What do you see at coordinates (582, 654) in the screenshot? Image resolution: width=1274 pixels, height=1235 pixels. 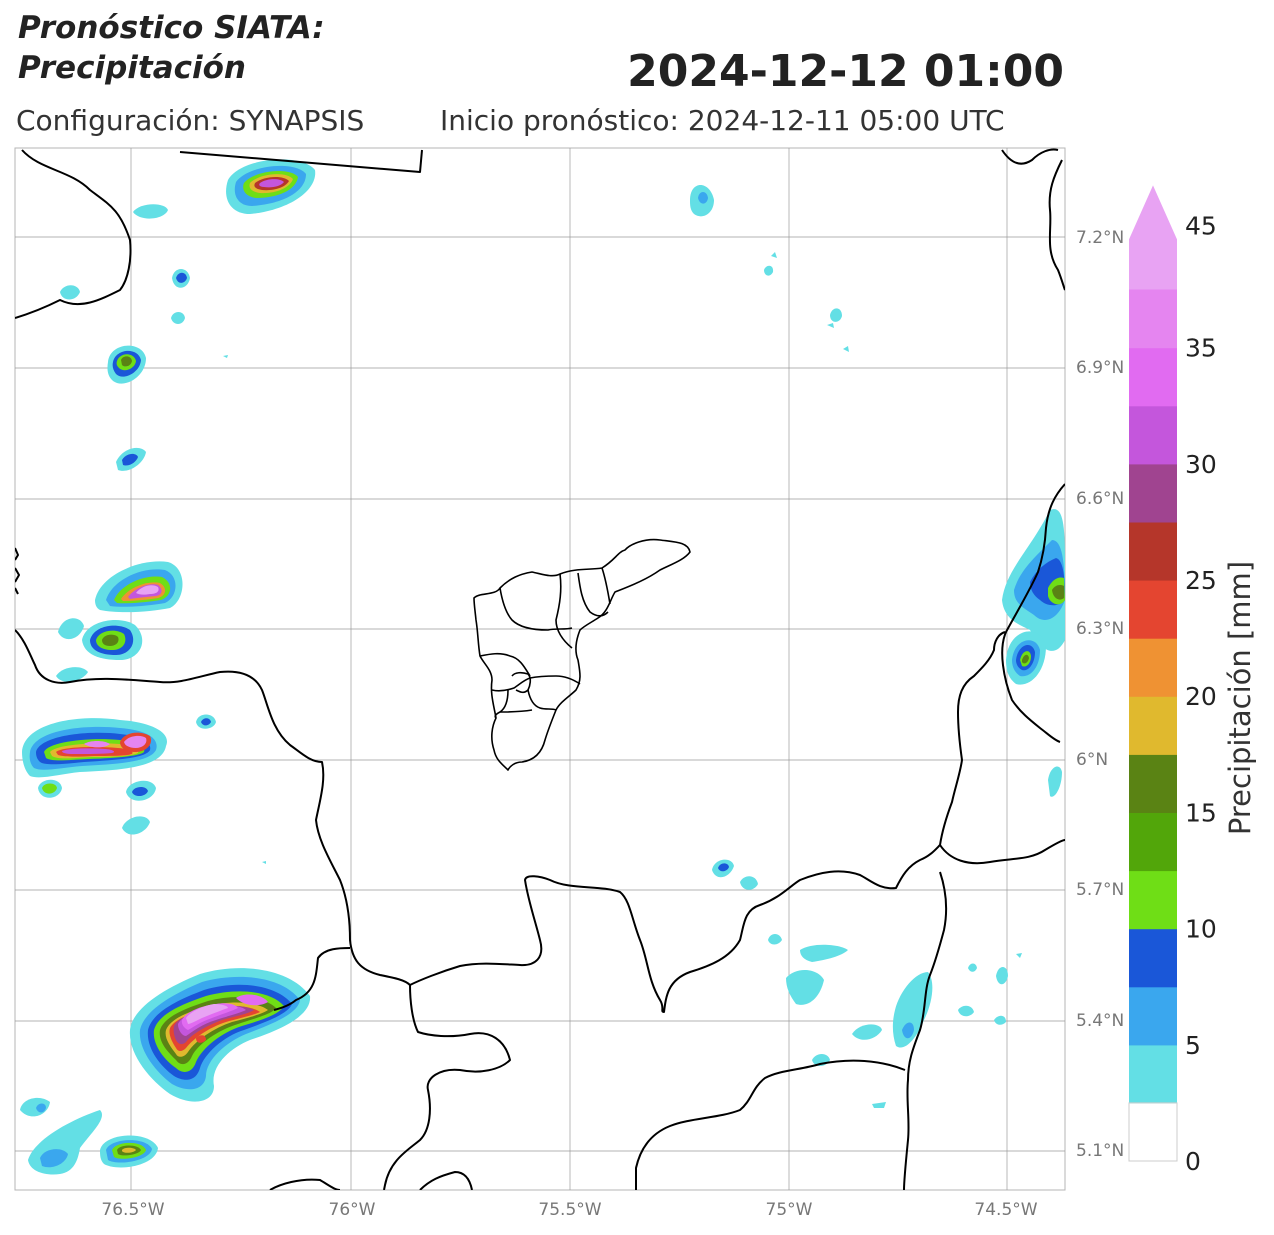 I see `metro-municipalities` at bounding box center [582, 654].